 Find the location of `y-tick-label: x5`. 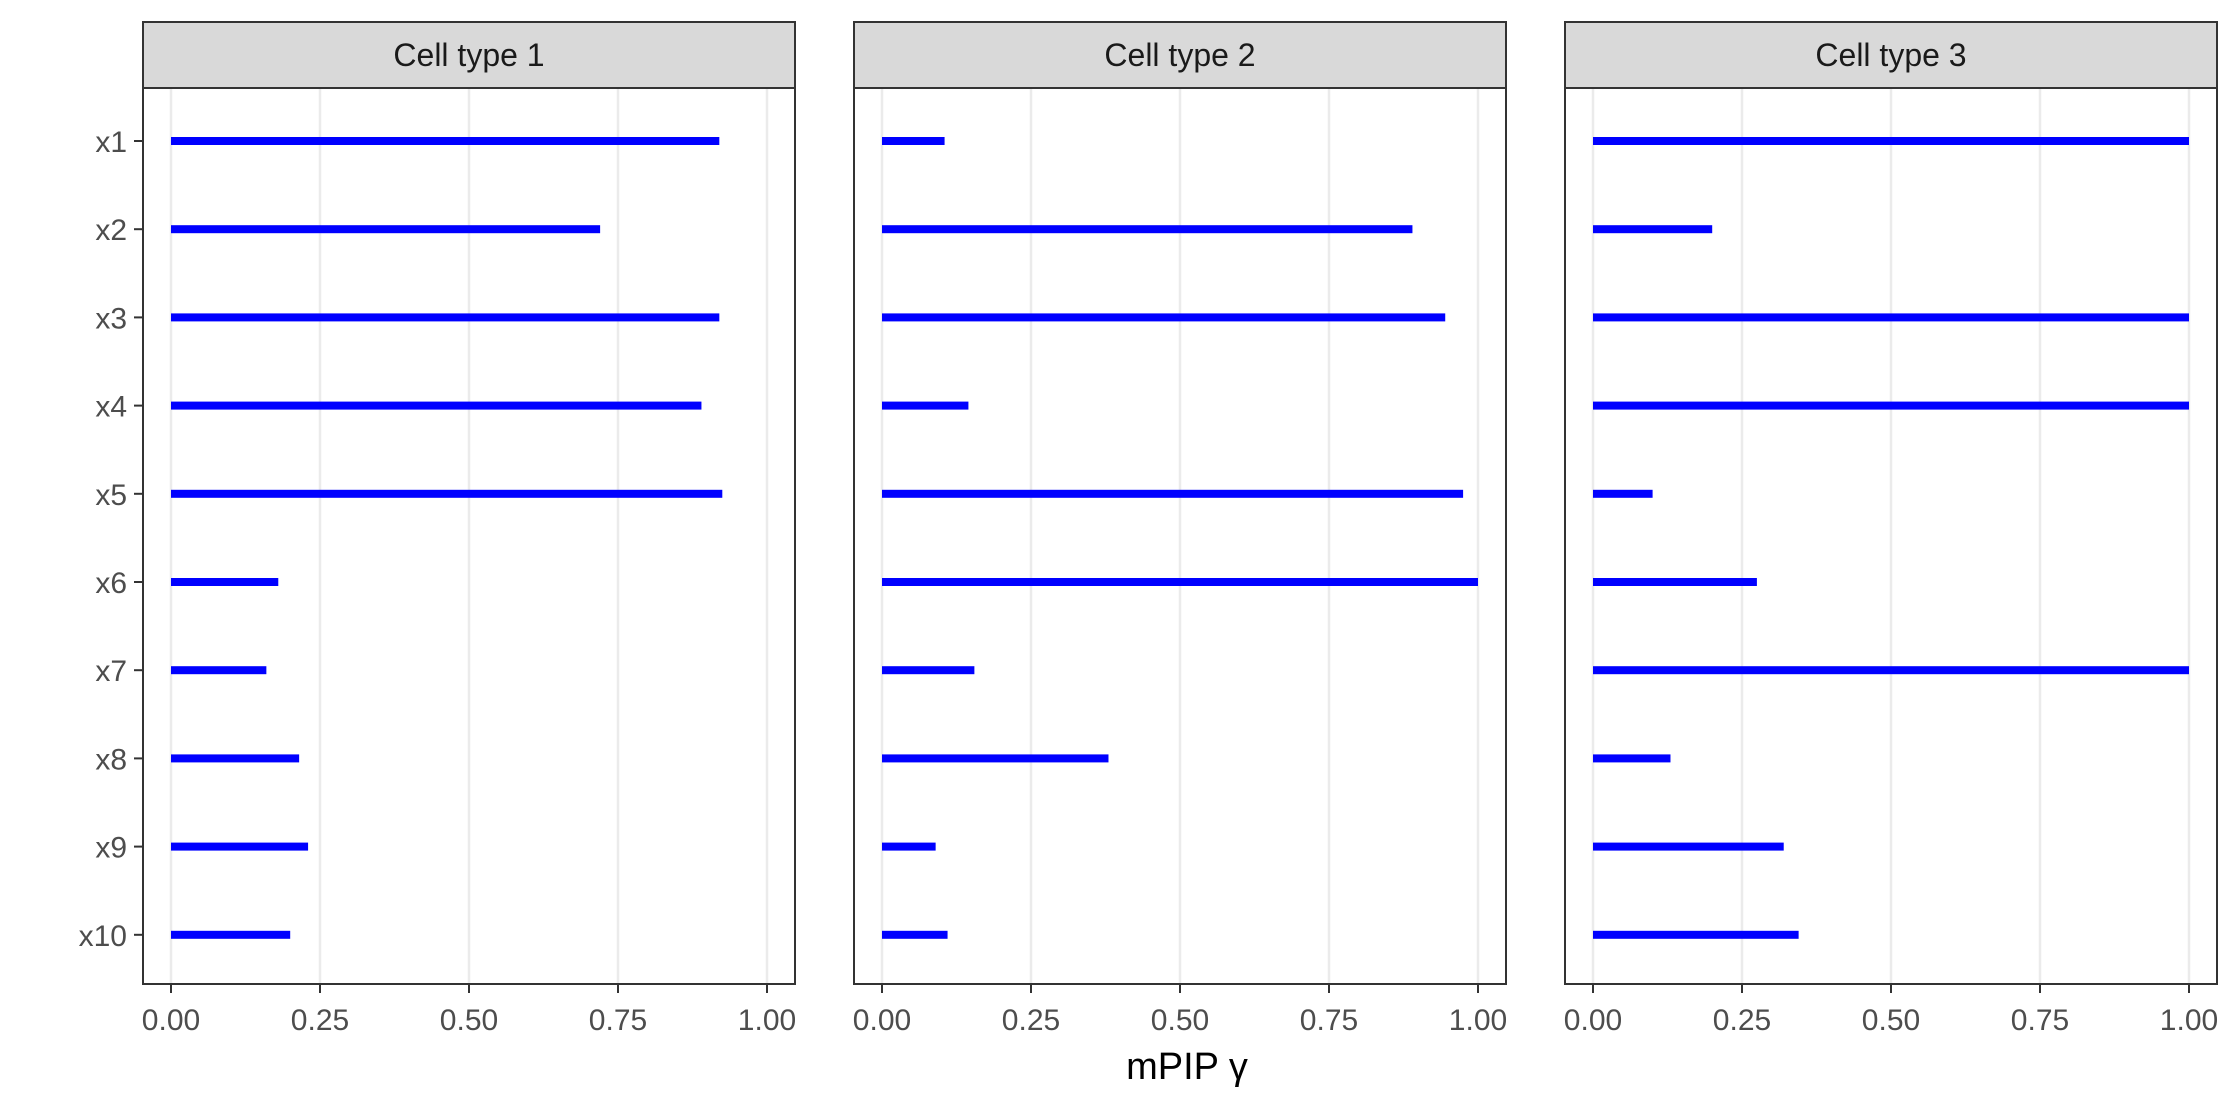

y-tick-label: x5 is located at coordinates (111, 495).